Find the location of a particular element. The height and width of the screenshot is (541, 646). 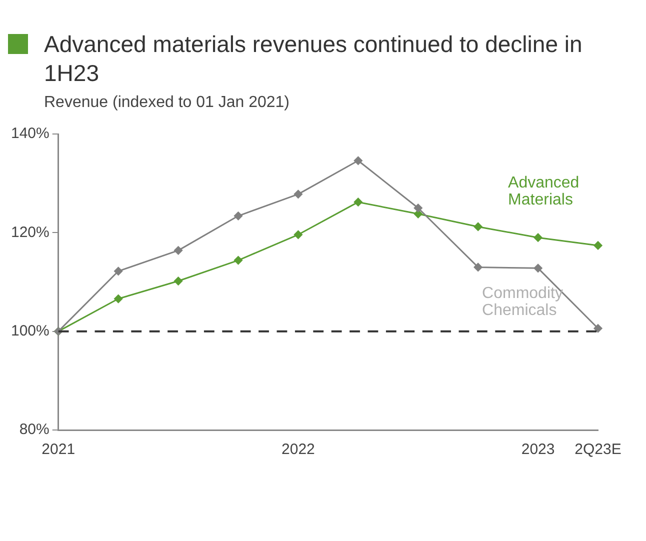

y-tick-label: 80% is located at coordinates (34, 429).